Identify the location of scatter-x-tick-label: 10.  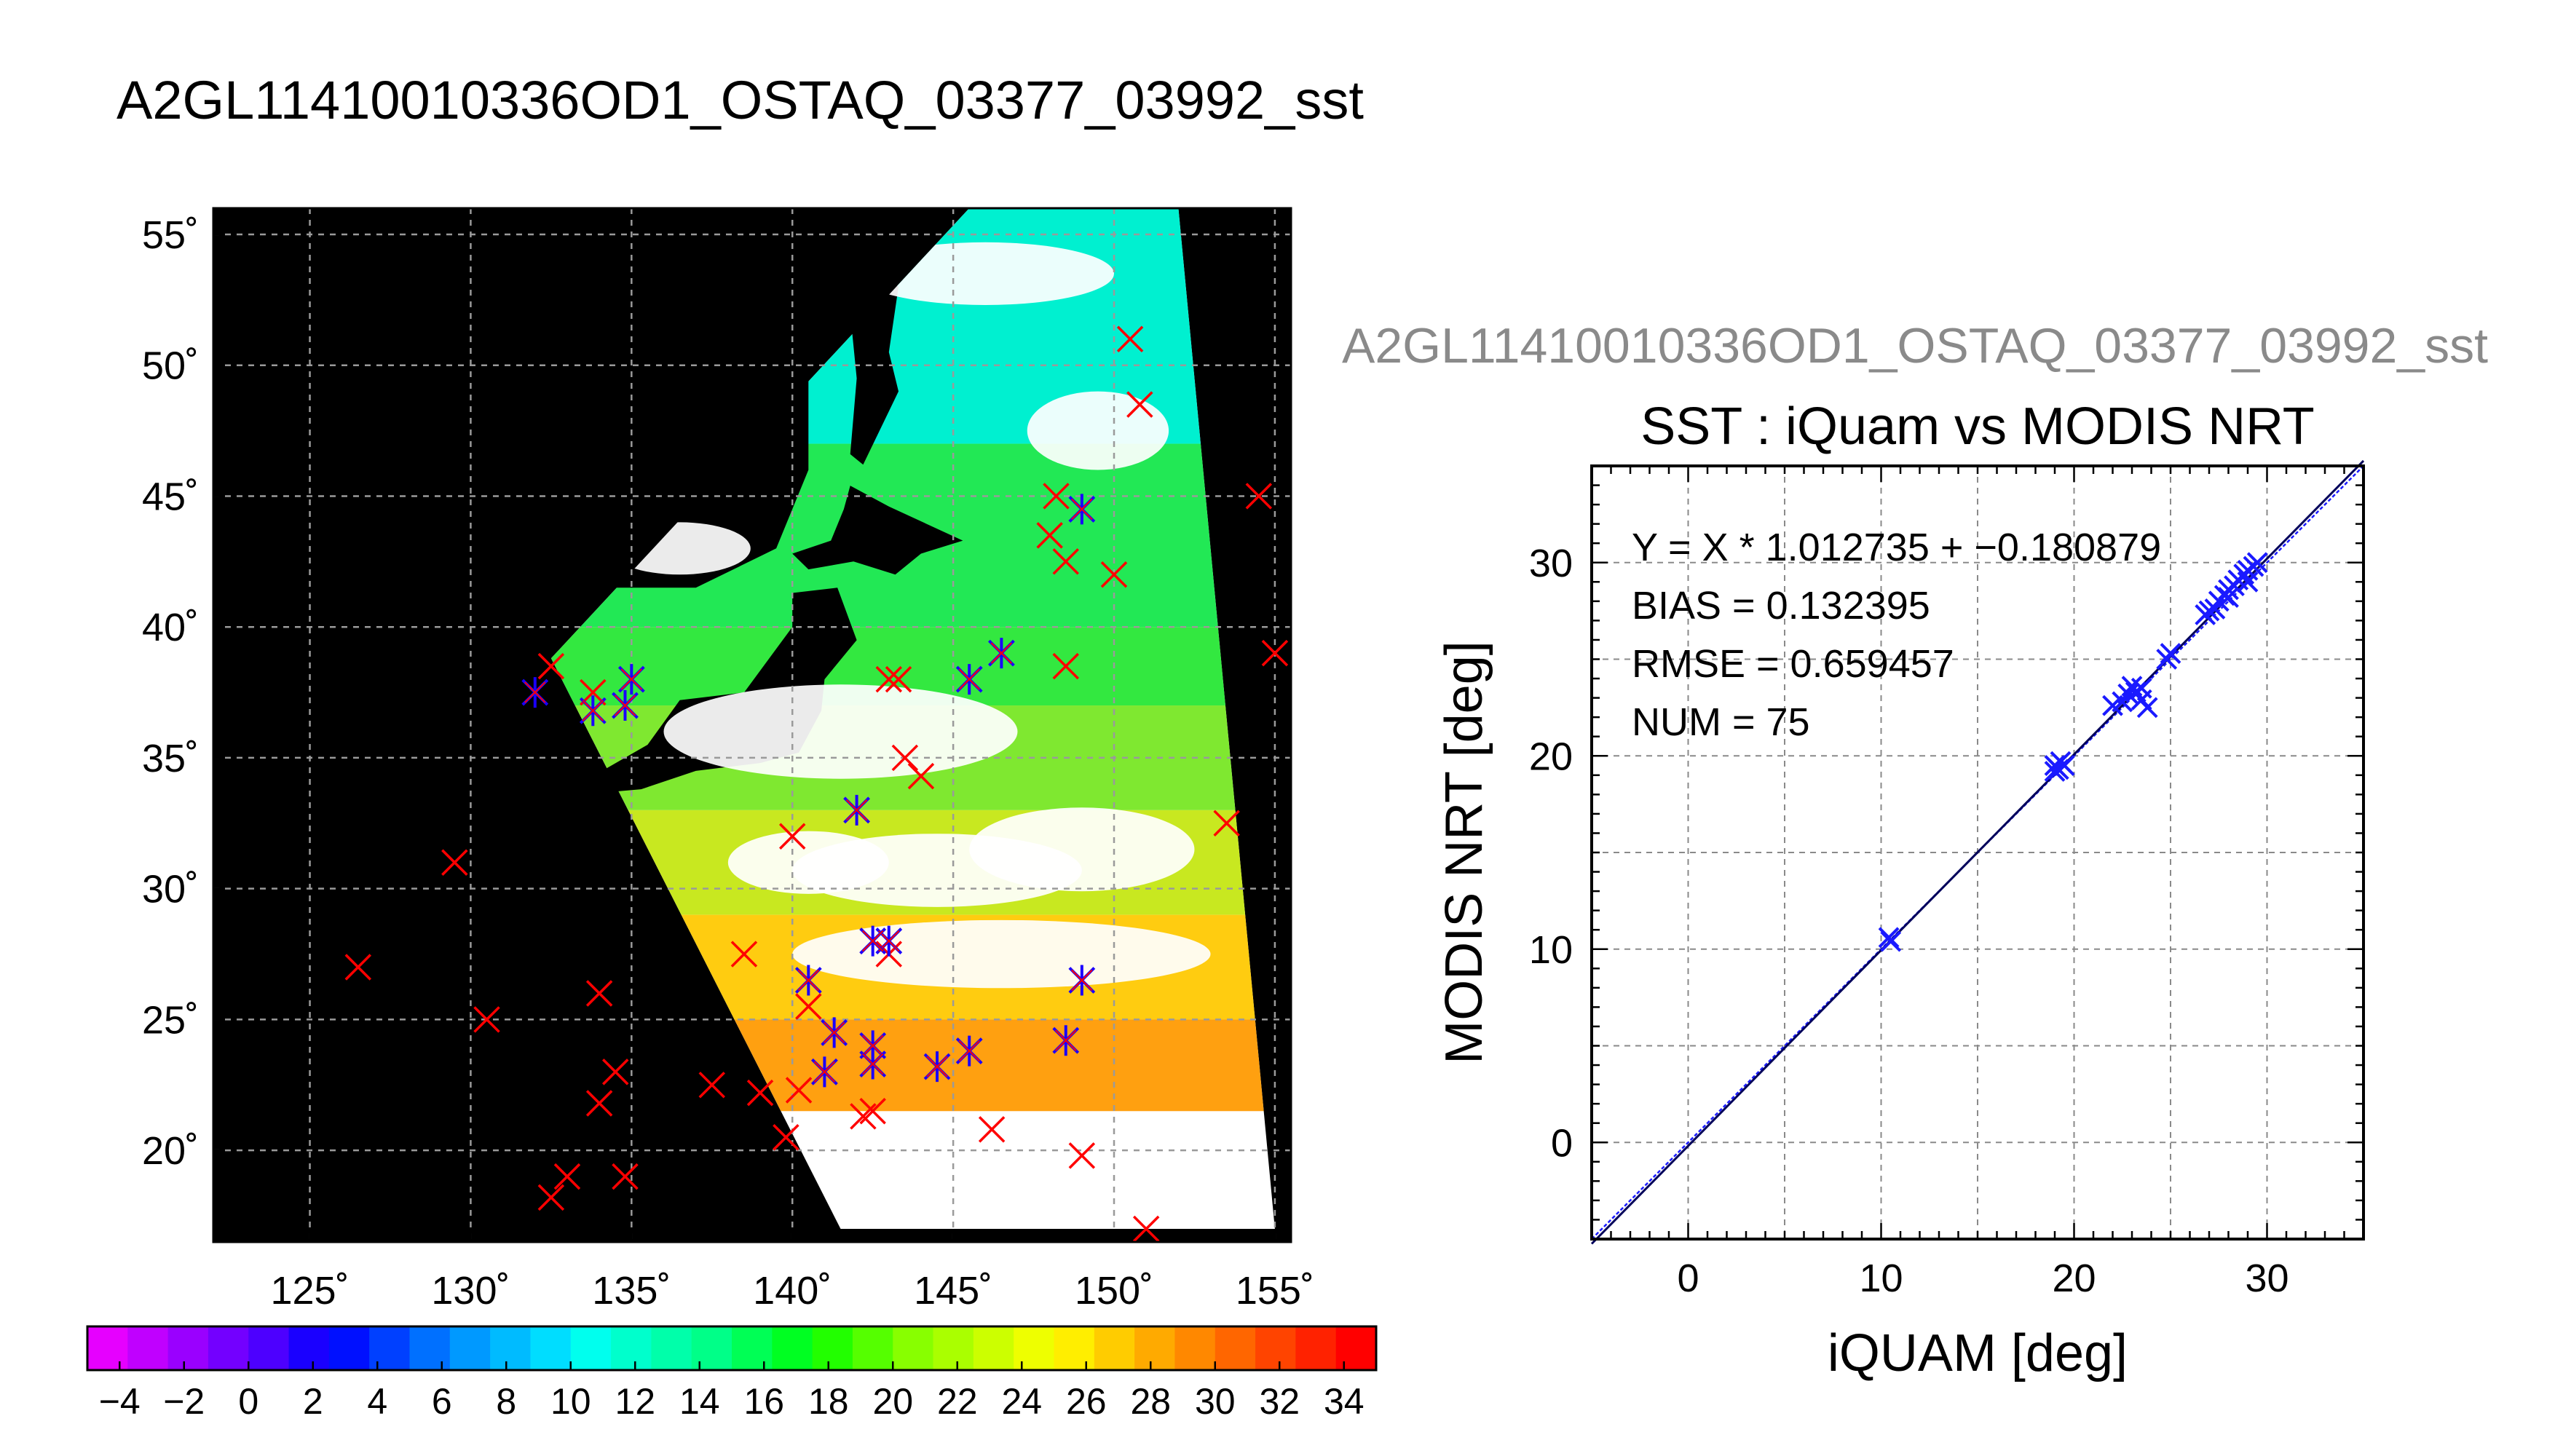
(1881, 1278).